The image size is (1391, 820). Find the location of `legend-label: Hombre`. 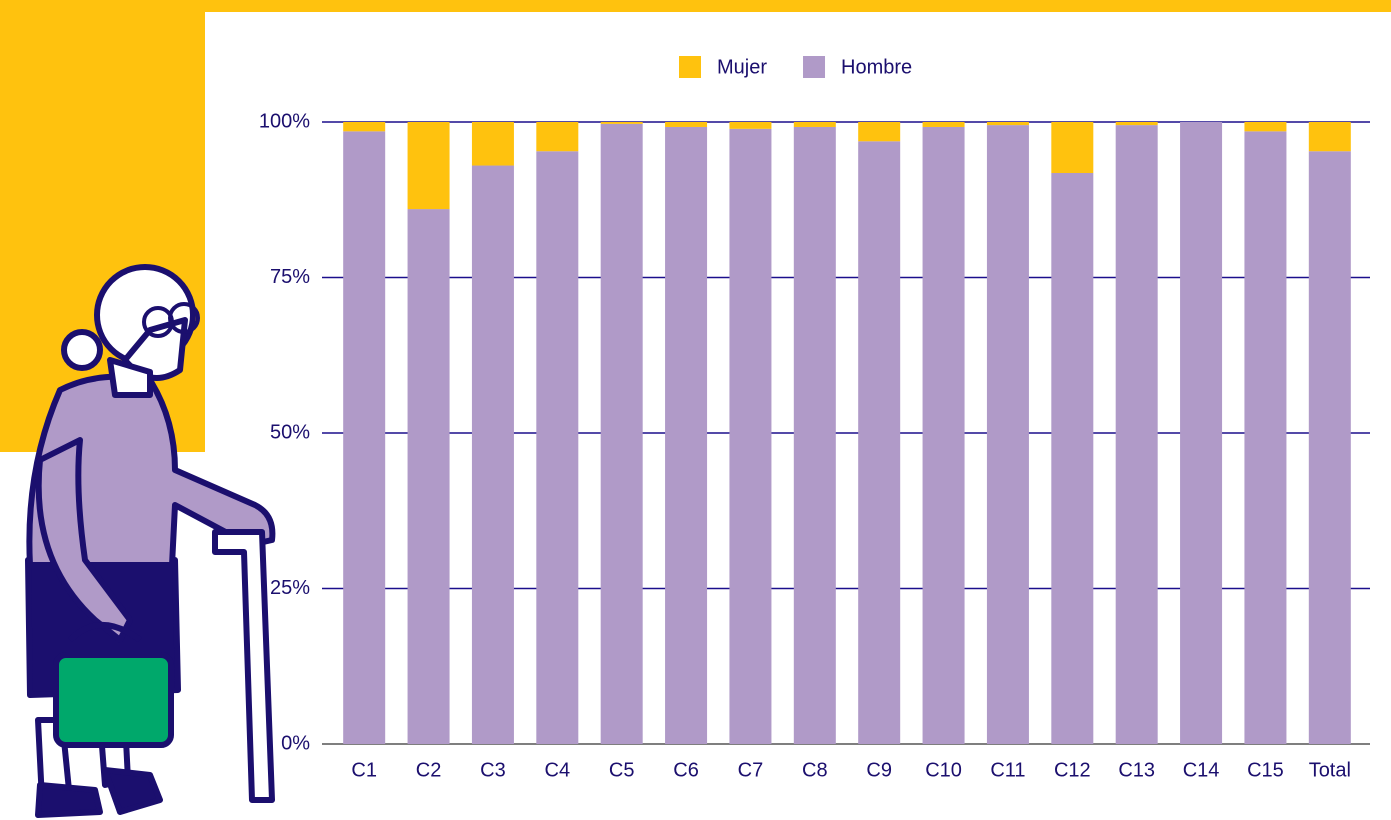

legend-label: Hombre is located at coordinates (876, 67).